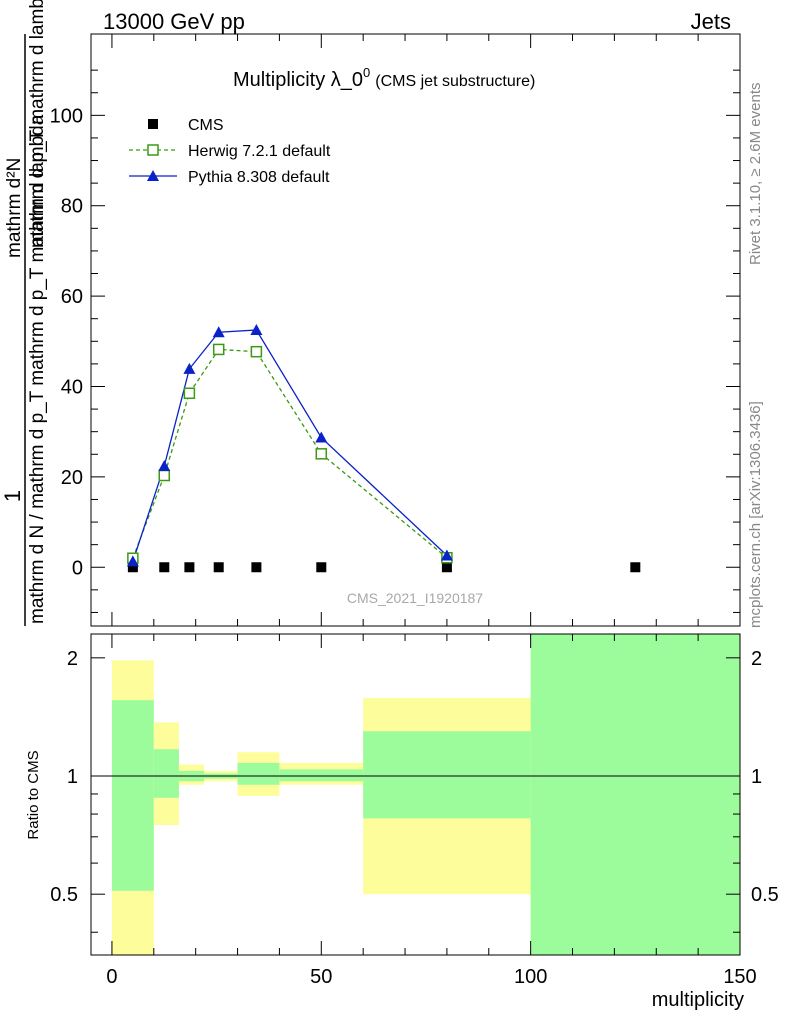 The height and width of the screenshot is (1024, 786). I want to click on chart-title: Multiplicity λ_00 (CMS jet substructure), so click(384, 78).